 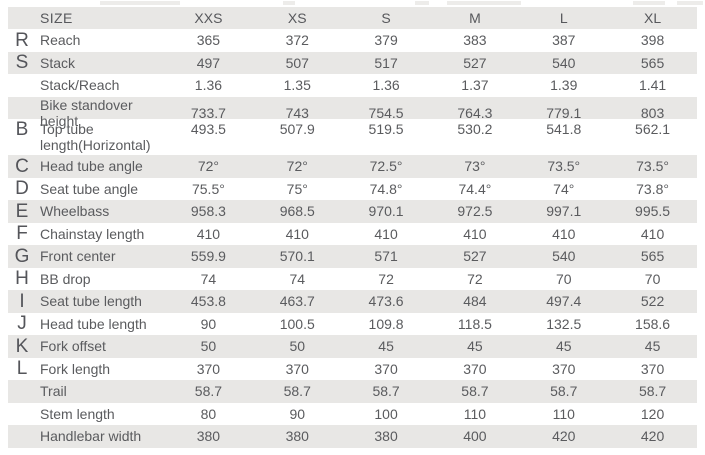 What do you see at coordinates (208, 166) in the screenshot?
I see `cell-xxs: 72°` at bounding box center [208, 166].